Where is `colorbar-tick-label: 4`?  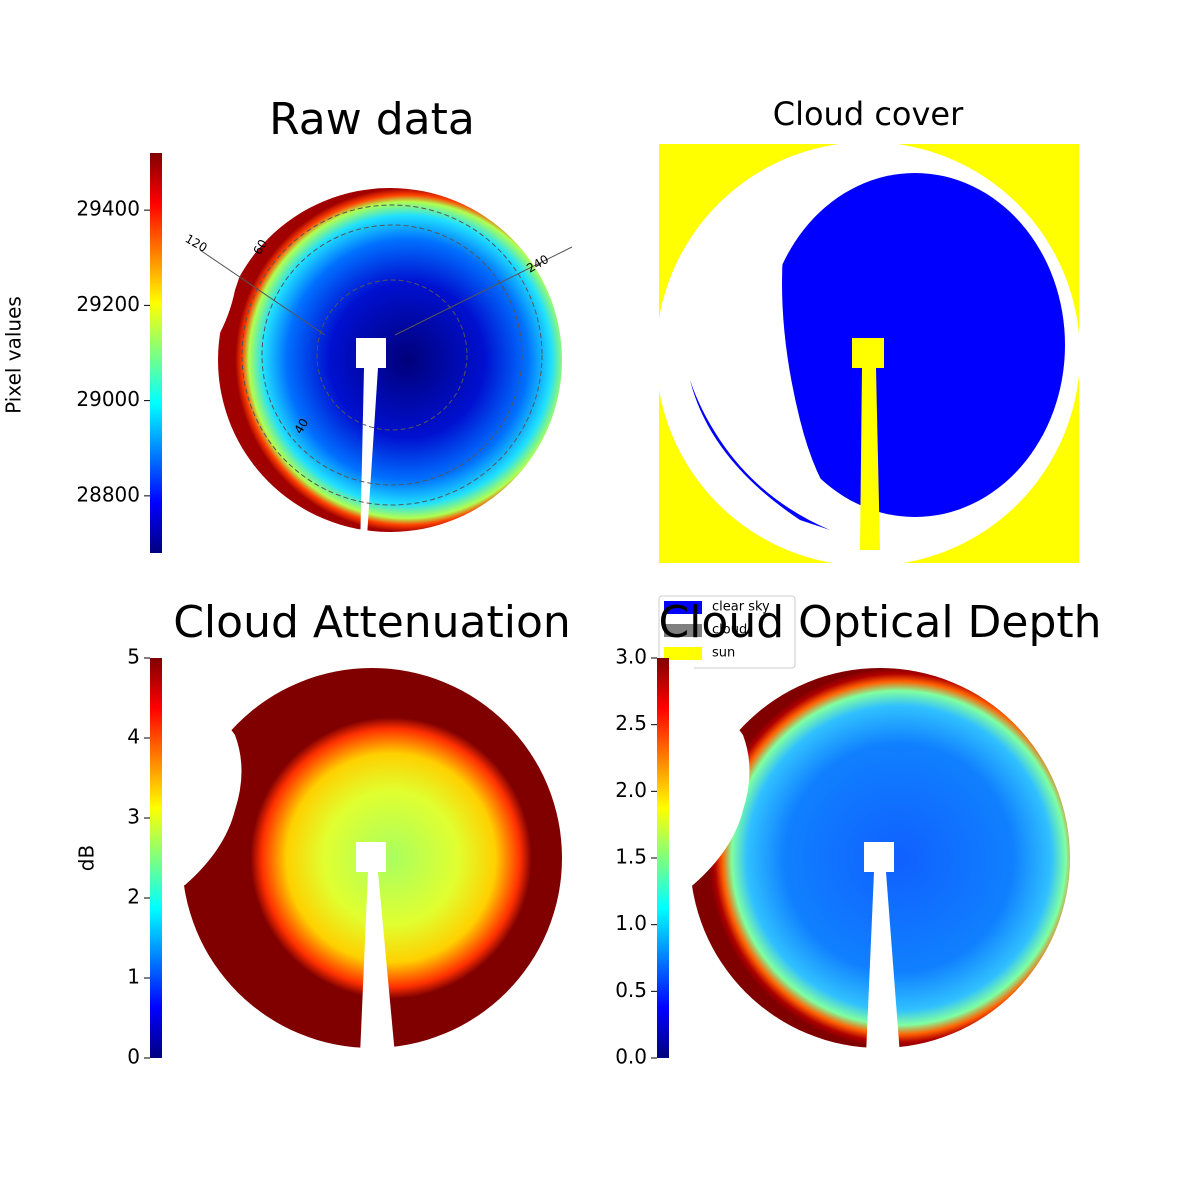 colorbar-tick-label: 4 is located at coordinates (133, 737).